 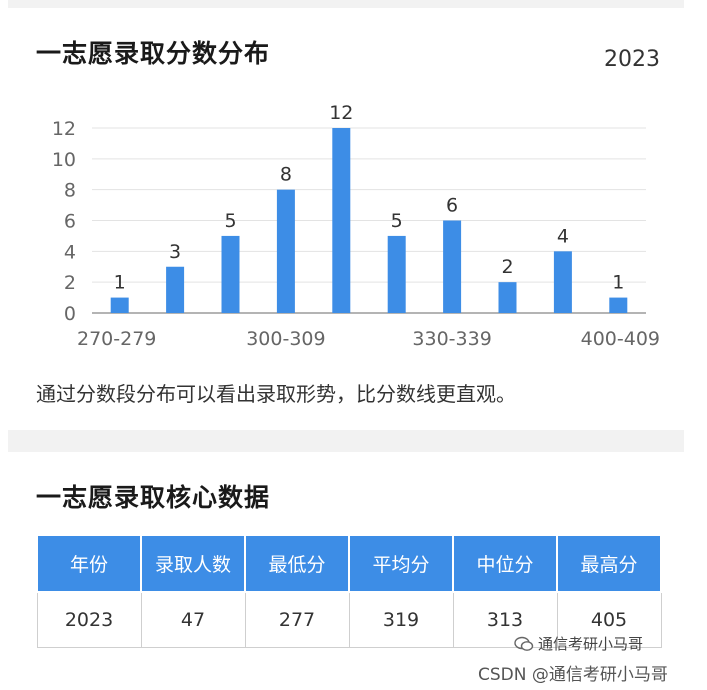 I want to click on data-label: 8, so click(x=286, y=175).